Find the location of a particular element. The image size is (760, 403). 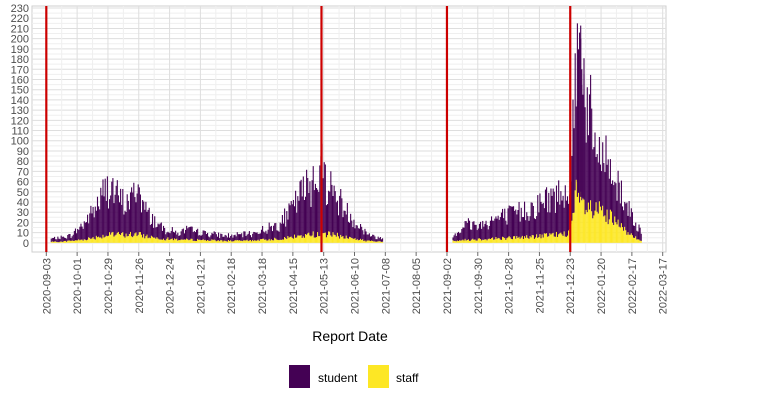

y-tick-label: 160 is located at coordinates (20, 80).